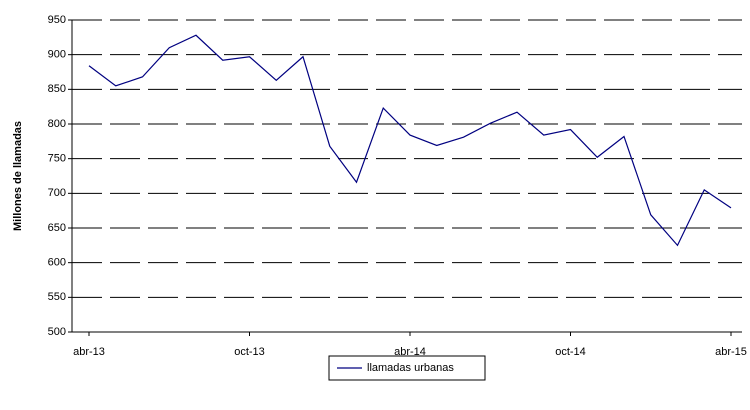 The image size is (750, 410). What do you see at coordinates (57, 89) in the screenshot?
I see `y-tick-label: 850` at bounding box center [57, 89].